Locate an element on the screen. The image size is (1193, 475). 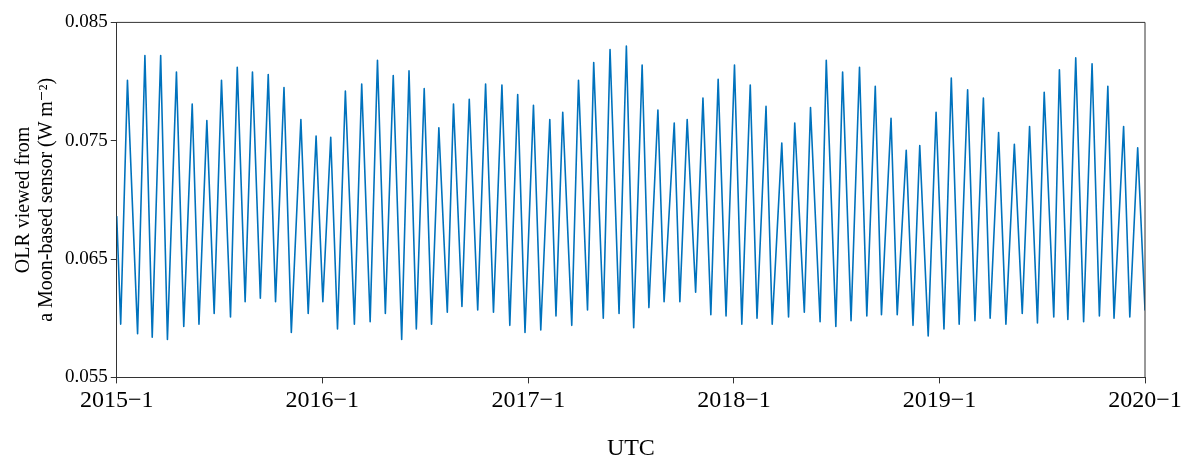
y-tick-label: 0.055 is located at coordinates (86, 376).